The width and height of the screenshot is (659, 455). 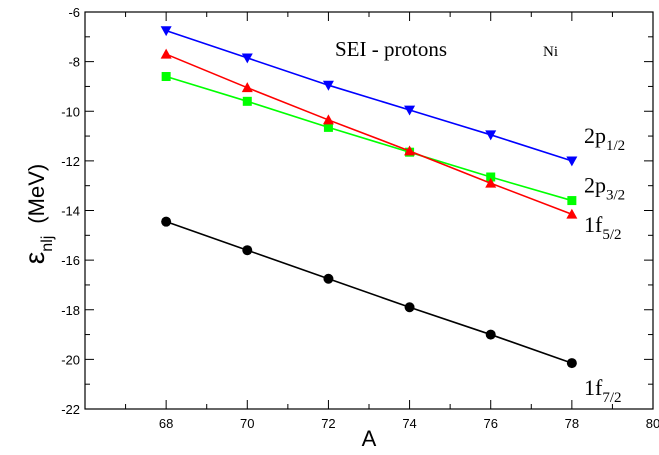 I want to click on x-tick-label: 72, so click(x=328, y=423).